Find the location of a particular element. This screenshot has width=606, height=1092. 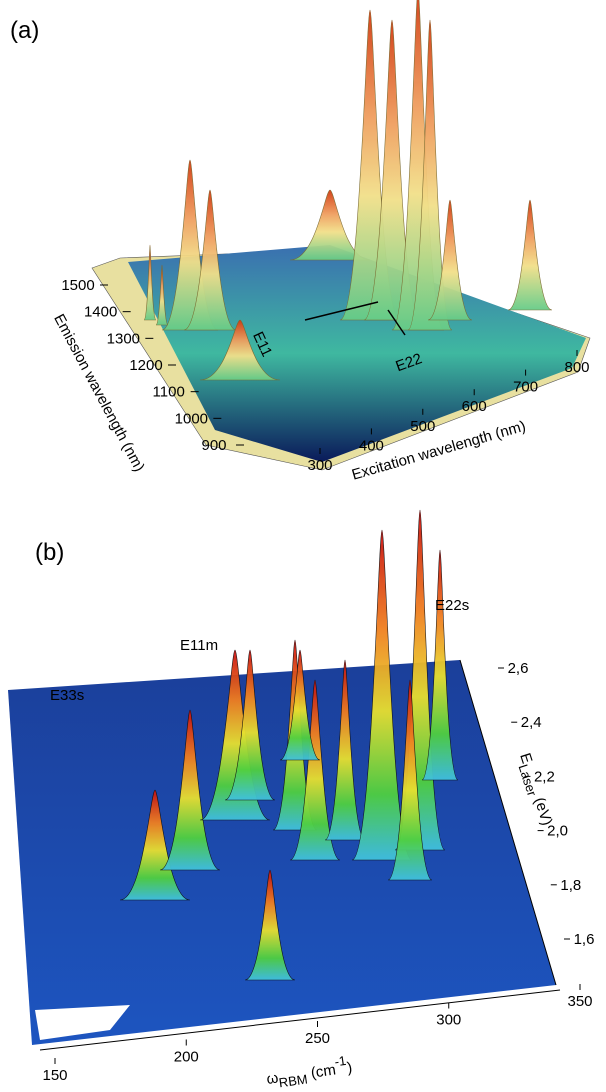

x-tick-label: 600 is located at coordinates (474, 406).